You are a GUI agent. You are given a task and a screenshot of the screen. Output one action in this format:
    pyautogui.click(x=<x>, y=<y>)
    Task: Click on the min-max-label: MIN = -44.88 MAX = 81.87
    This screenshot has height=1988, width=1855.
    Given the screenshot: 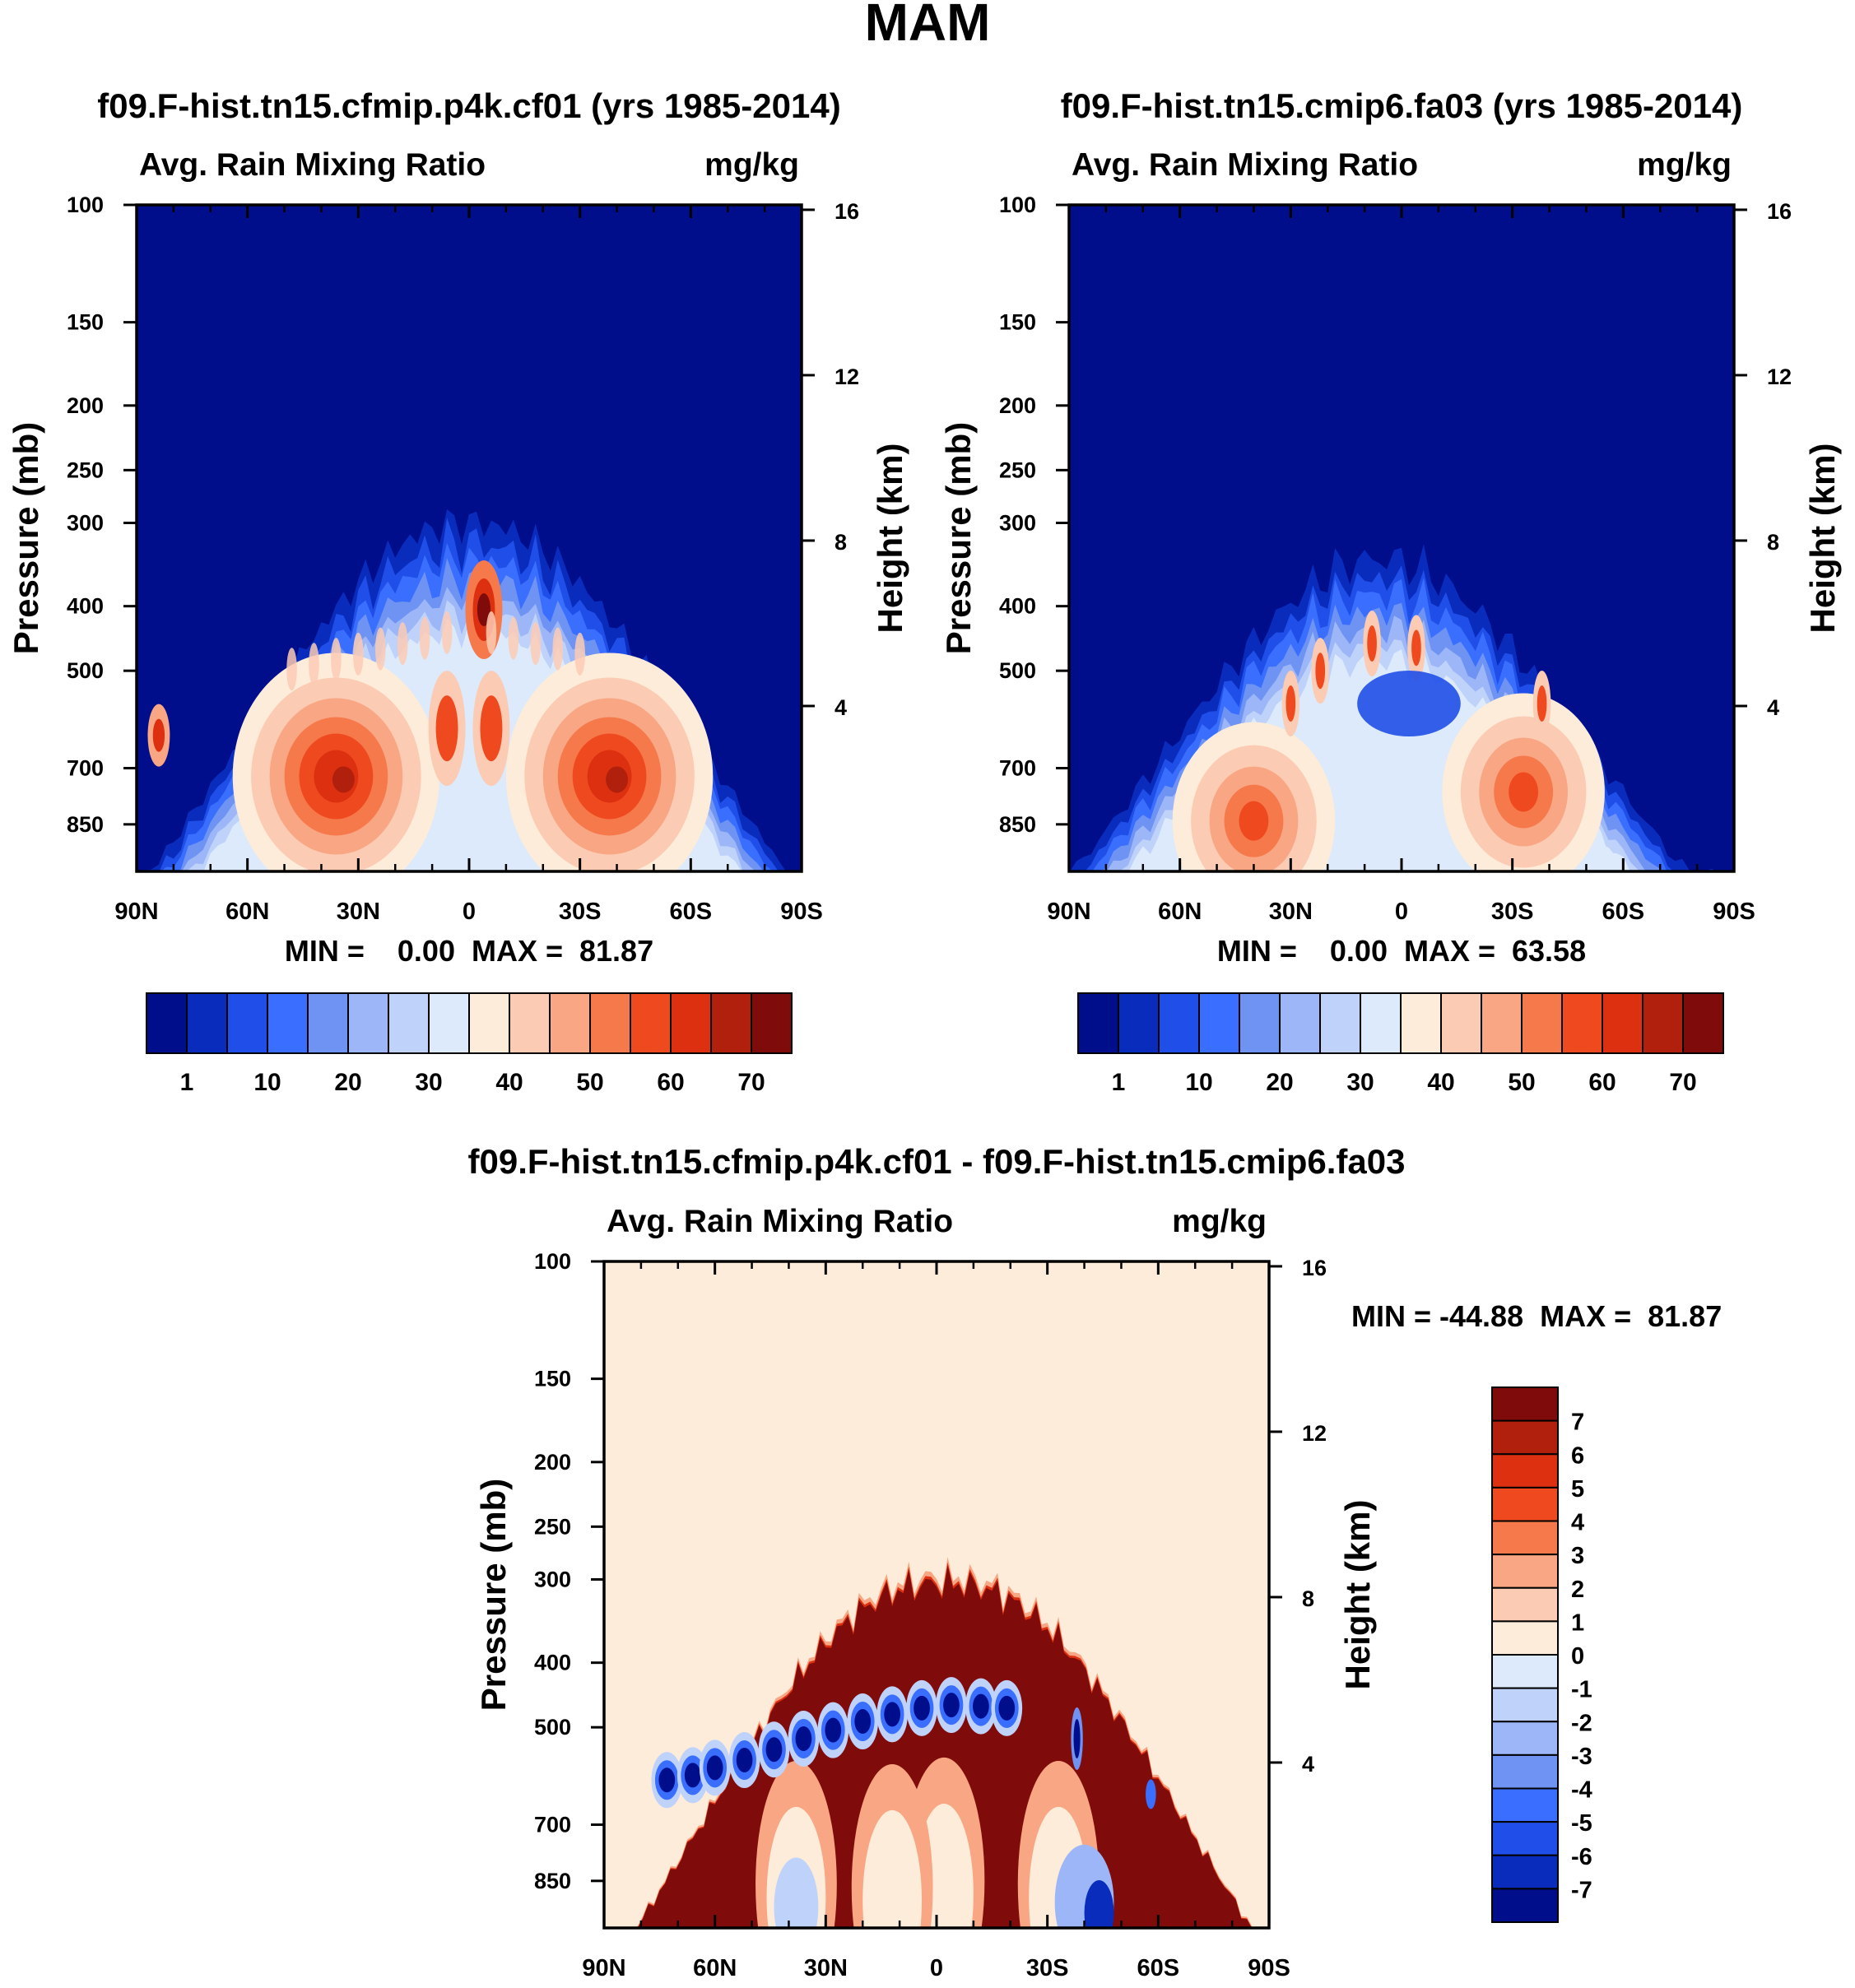 What is the action you would take?
    pyautogui.click(x=1536, y=1316)
    